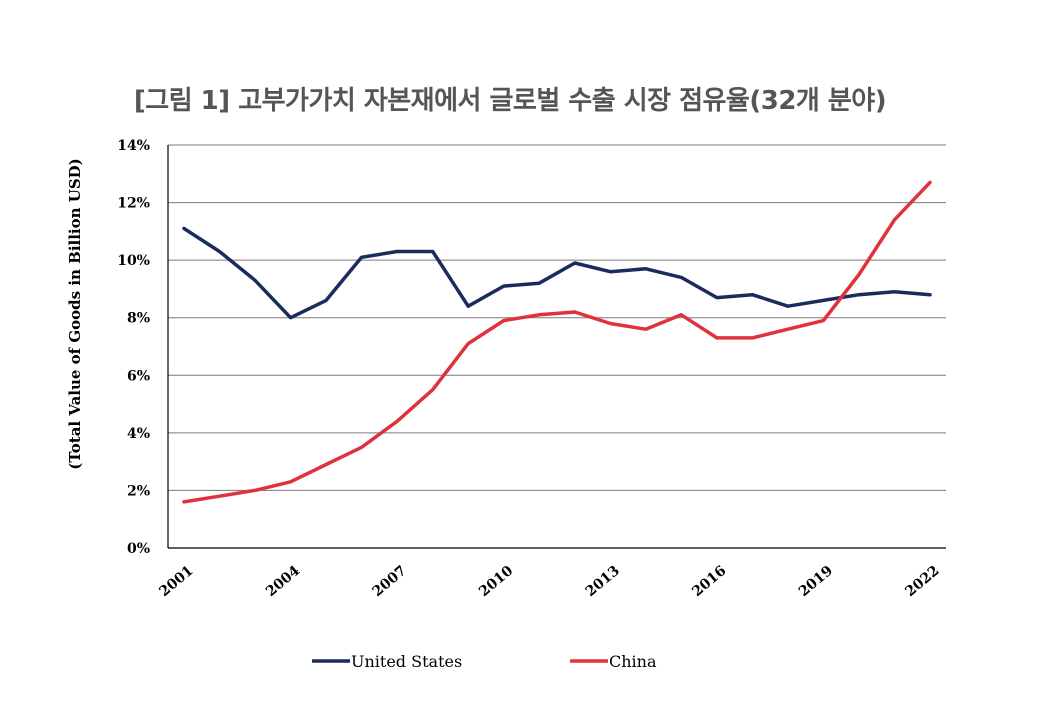 This screenshot has width=1041, height=706. I want to click on x-tick-label: 2022, so click(922, 581).